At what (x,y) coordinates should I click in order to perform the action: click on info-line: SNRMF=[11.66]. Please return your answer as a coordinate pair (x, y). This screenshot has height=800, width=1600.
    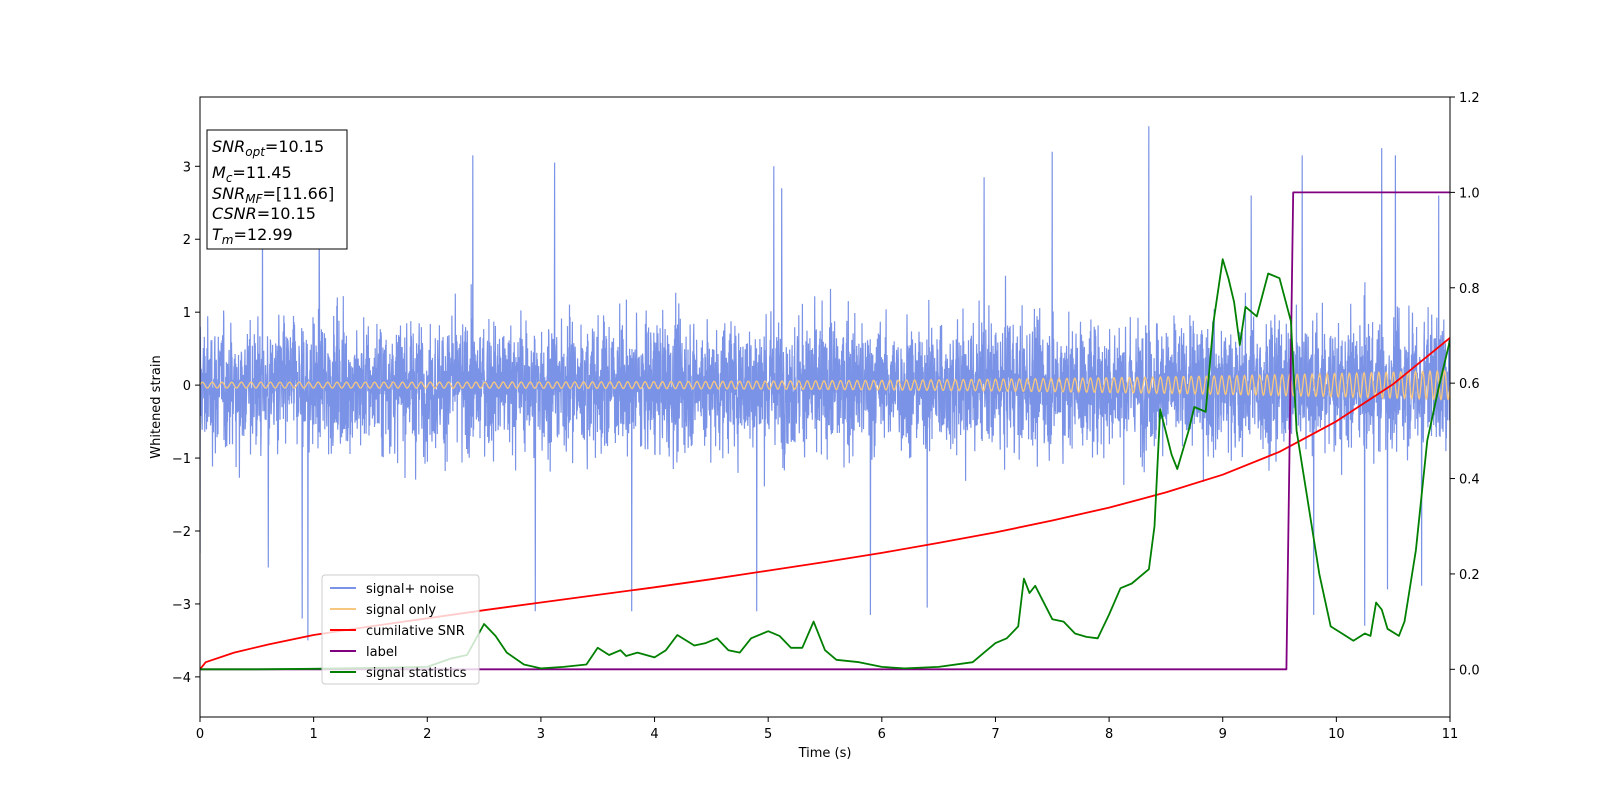
    Looking at the image, I should click on (273, 195).